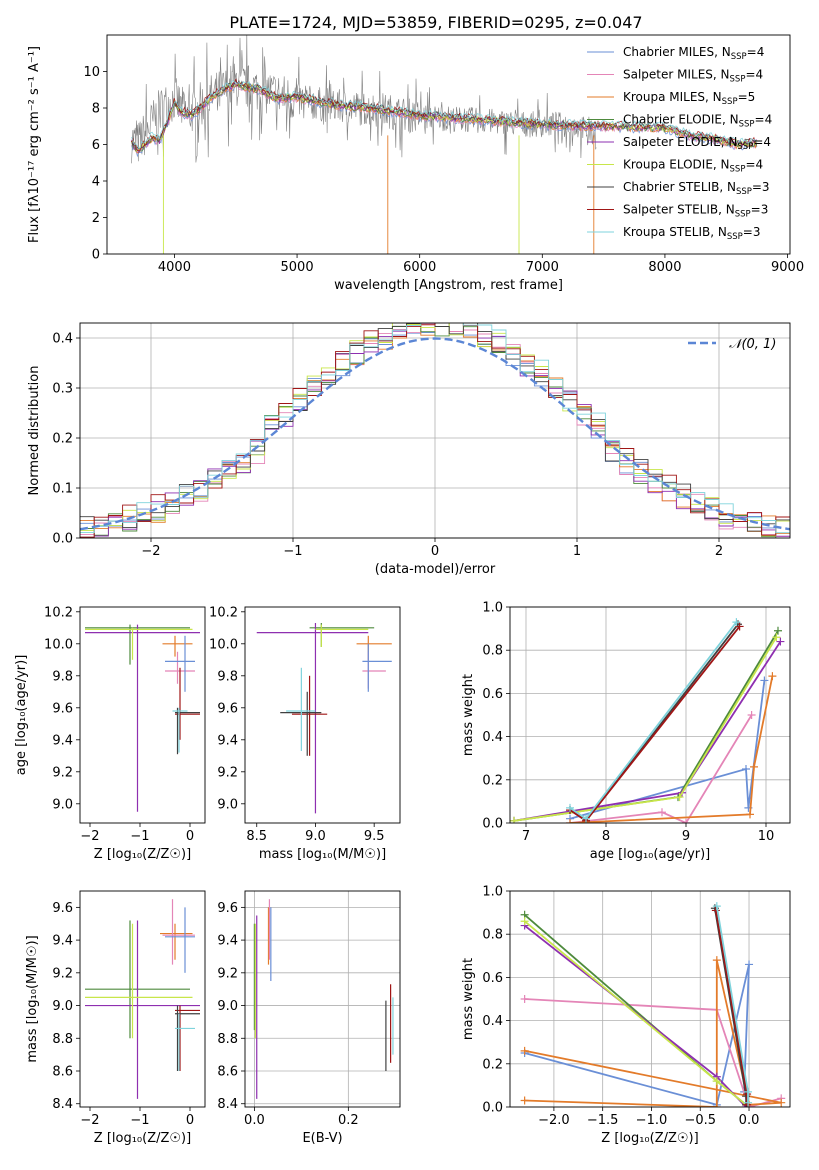 The height and width of the screenshot is (1170, 819). Describe the element at coordinates (96, 255) in the screenshot. I see `y-tick-label: 0` at that location.